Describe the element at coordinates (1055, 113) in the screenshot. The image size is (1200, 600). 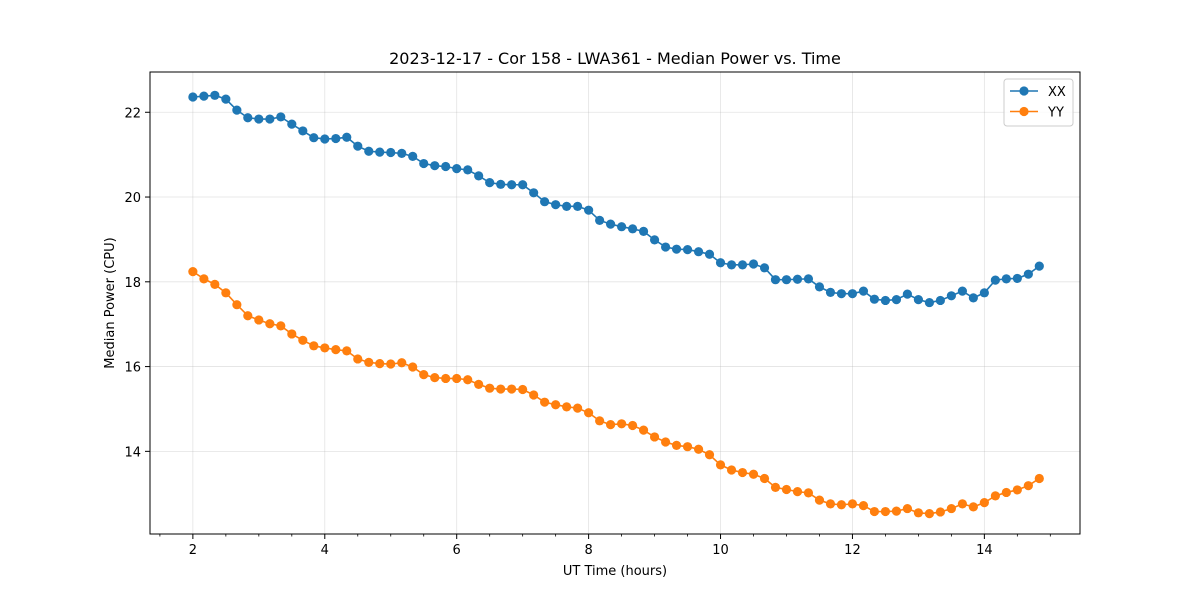
I see `legend-label: YY` at that location.